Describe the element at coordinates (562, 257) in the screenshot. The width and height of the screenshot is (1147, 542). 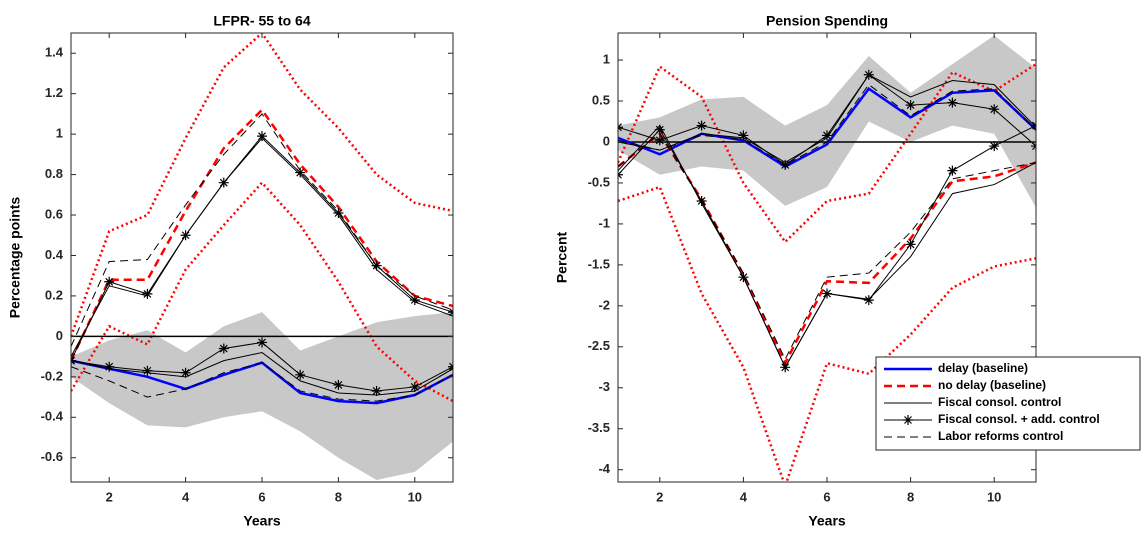
I see `y-axis-label: Percent` at that location.